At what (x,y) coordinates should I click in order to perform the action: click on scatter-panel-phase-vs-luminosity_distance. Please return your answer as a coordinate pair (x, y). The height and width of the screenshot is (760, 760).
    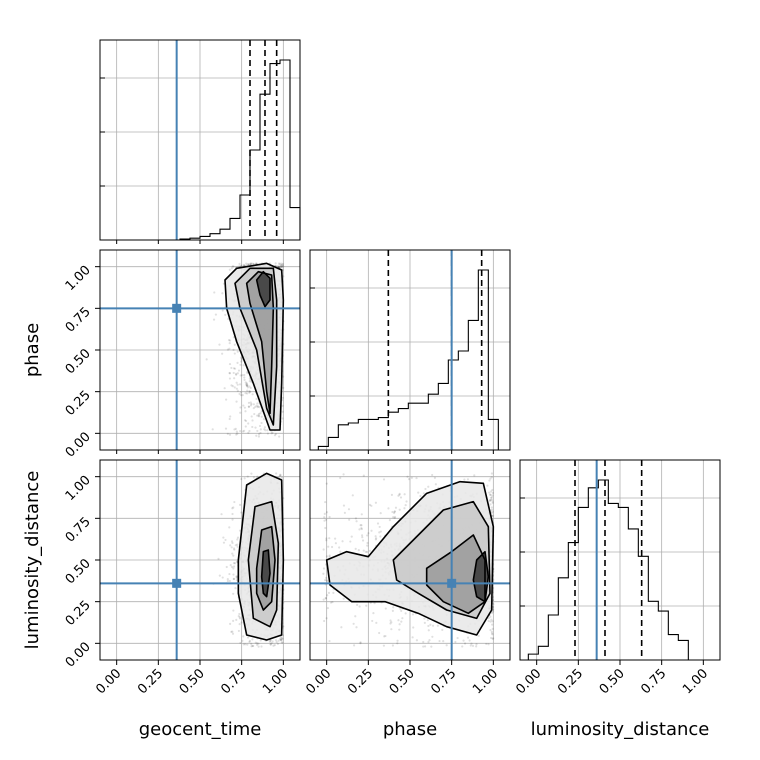
    Looking at the image, I should click on (410, 560).